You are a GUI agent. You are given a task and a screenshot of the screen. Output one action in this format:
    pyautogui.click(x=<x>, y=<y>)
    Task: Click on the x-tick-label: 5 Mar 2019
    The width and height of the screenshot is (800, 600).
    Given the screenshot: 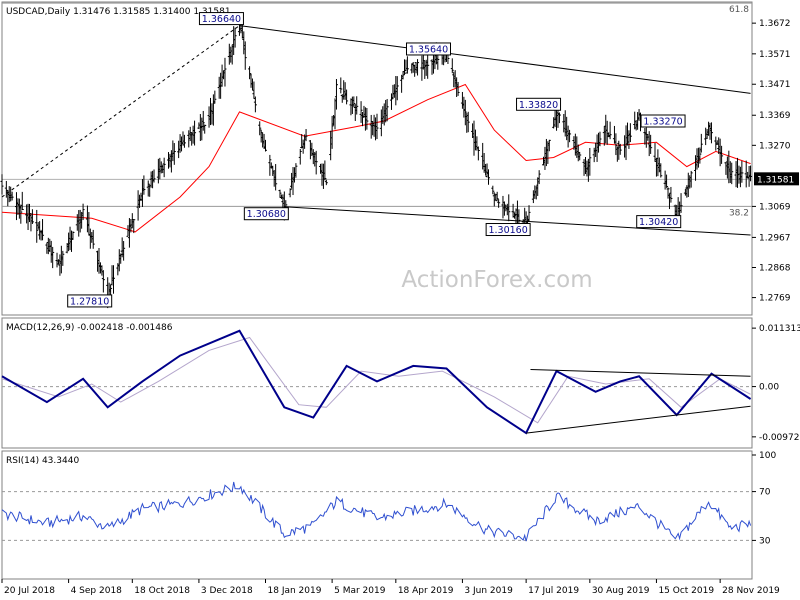 What is the action you would take?
    pyautogui.click(x=360, y=591)
    